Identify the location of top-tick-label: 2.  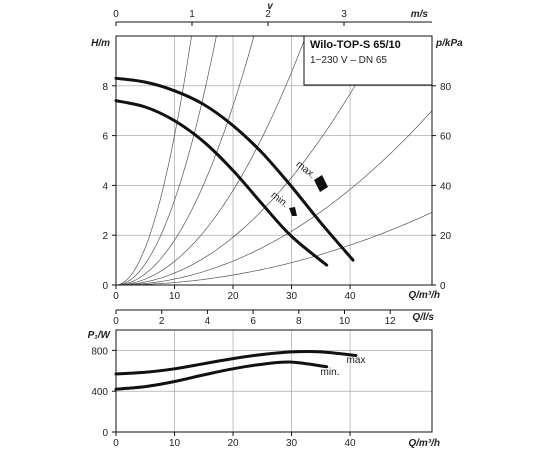
(268, 14).